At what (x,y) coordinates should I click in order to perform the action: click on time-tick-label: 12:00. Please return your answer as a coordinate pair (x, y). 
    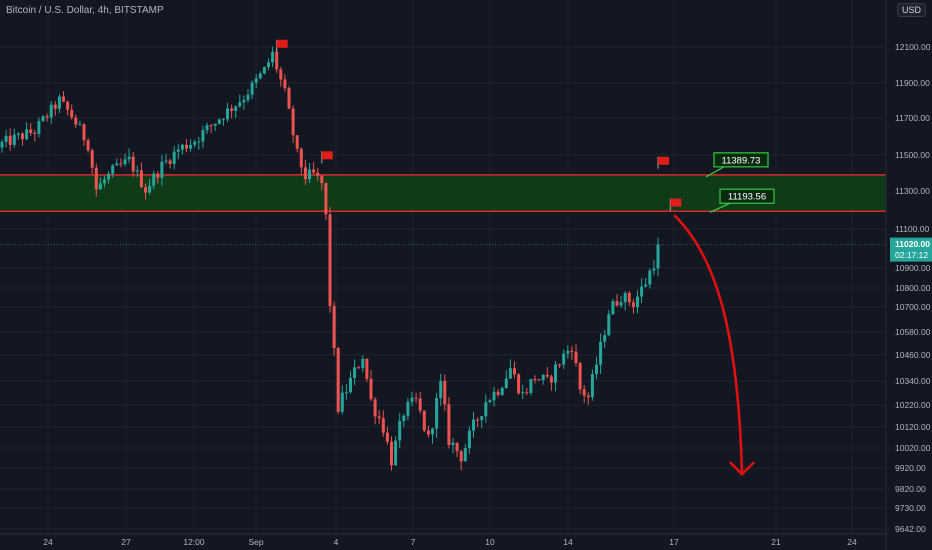
    Looking at the image, I should click on (194, 542).